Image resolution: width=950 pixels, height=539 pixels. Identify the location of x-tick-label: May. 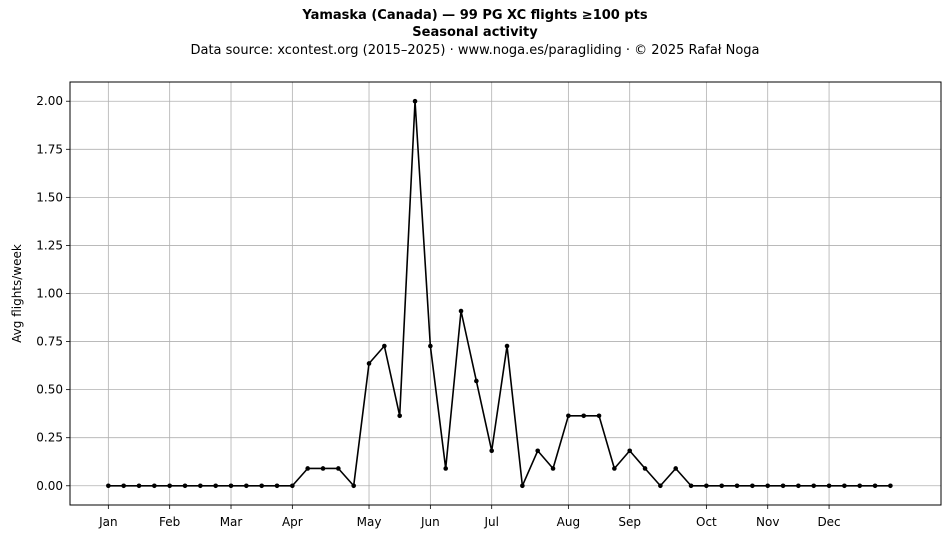
(369, 522).